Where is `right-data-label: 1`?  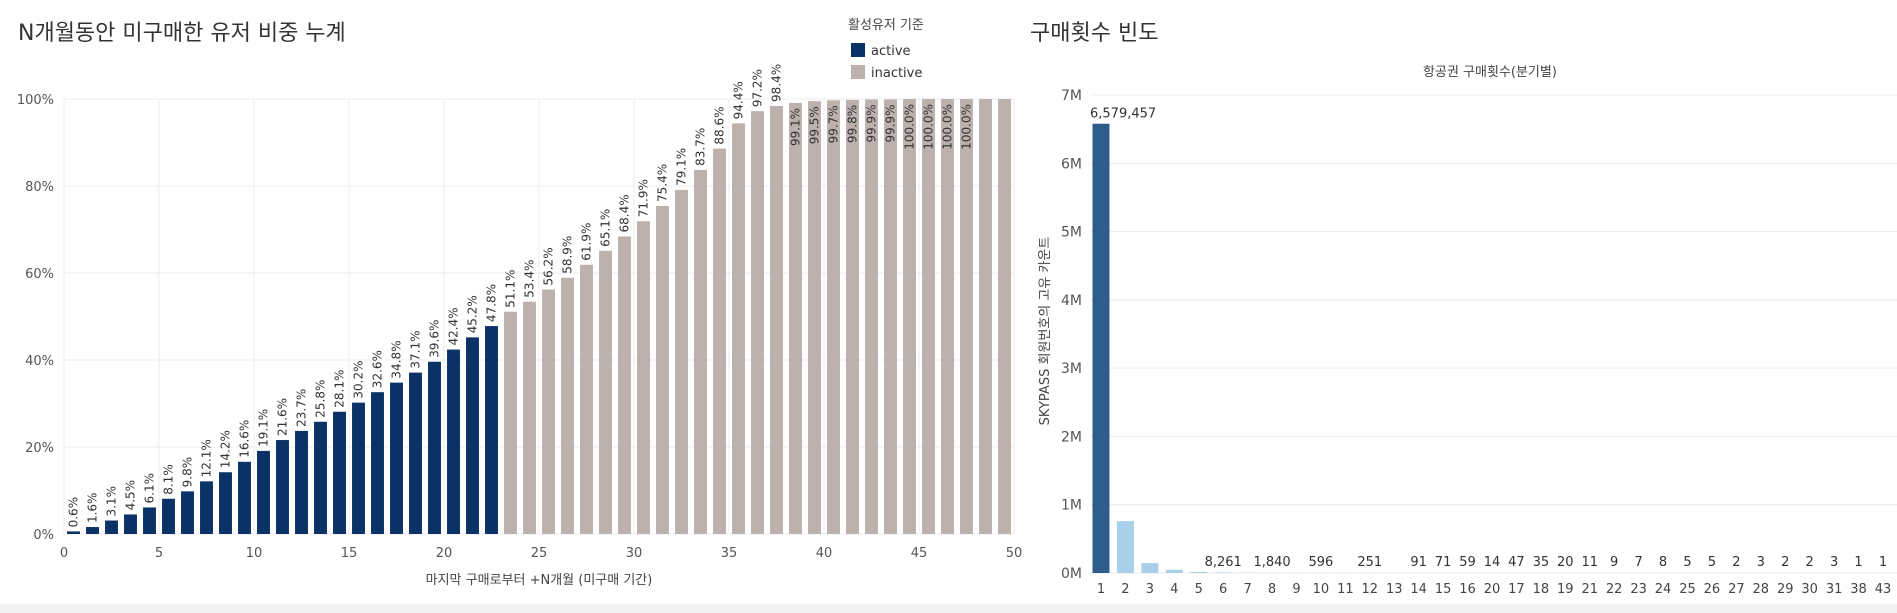 right-data-label: 1 is located at coordinates (1858, 562).